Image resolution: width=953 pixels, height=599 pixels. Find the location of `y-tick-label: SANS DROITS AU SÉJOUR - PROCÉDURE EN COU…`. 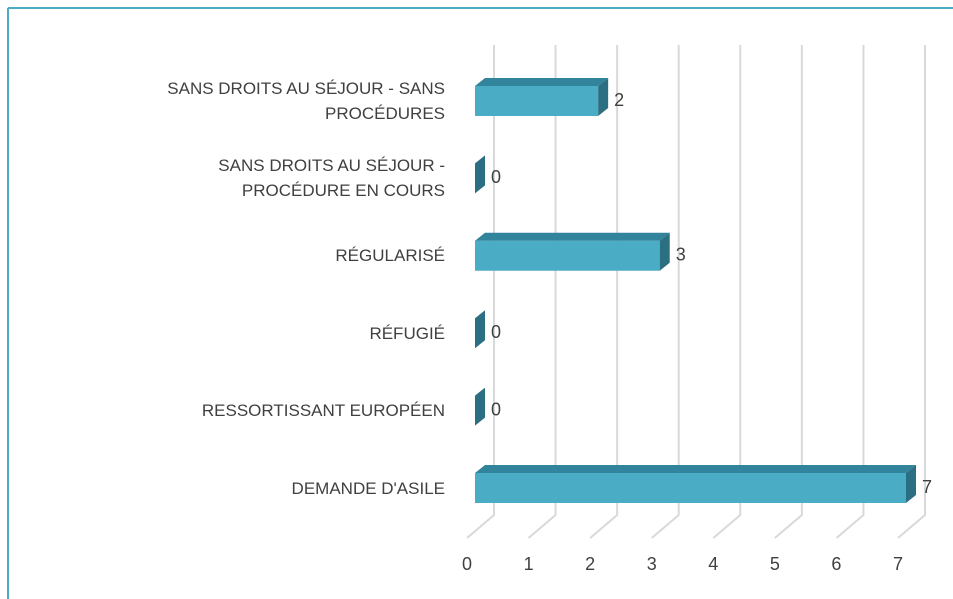

y-tick-label: SANS DROITS AU SÉJOUR - PROCÉDURE EN COU… is located at coordinates (331, 178).